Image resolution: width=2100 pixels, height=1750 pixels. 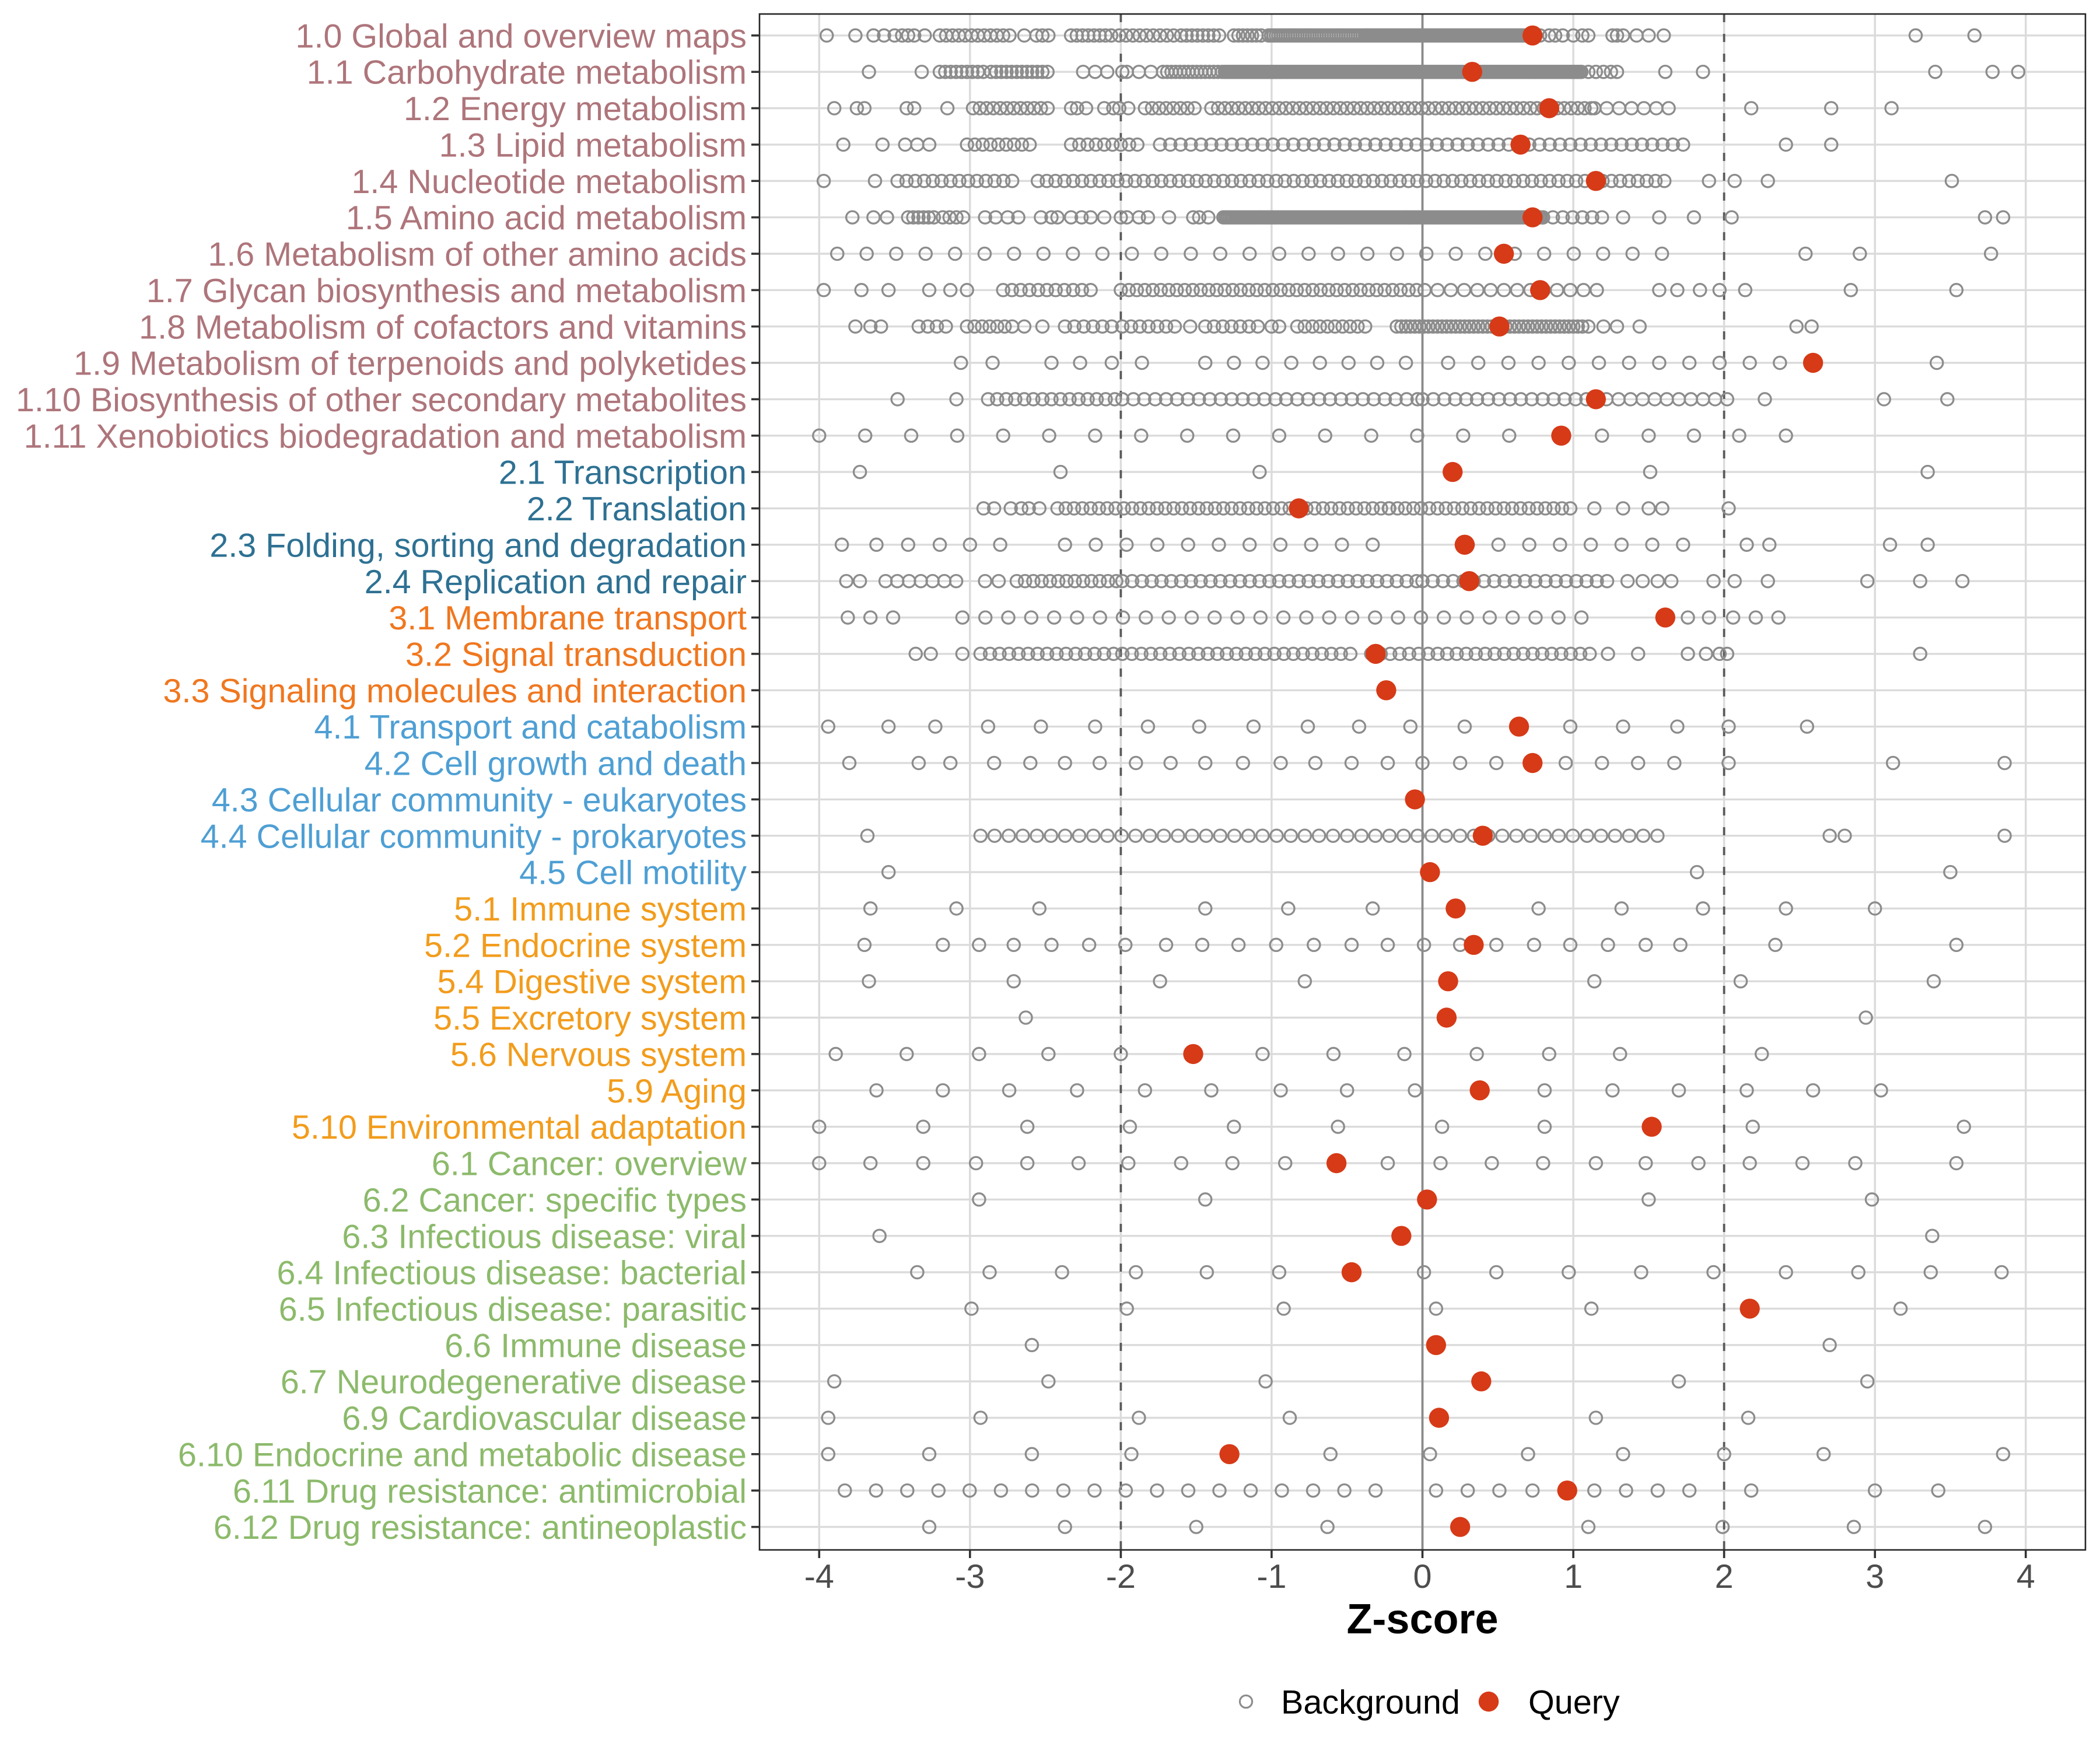 I want to click on svg-text: 5.6 Nervous system, so click(x=598, y=1055).